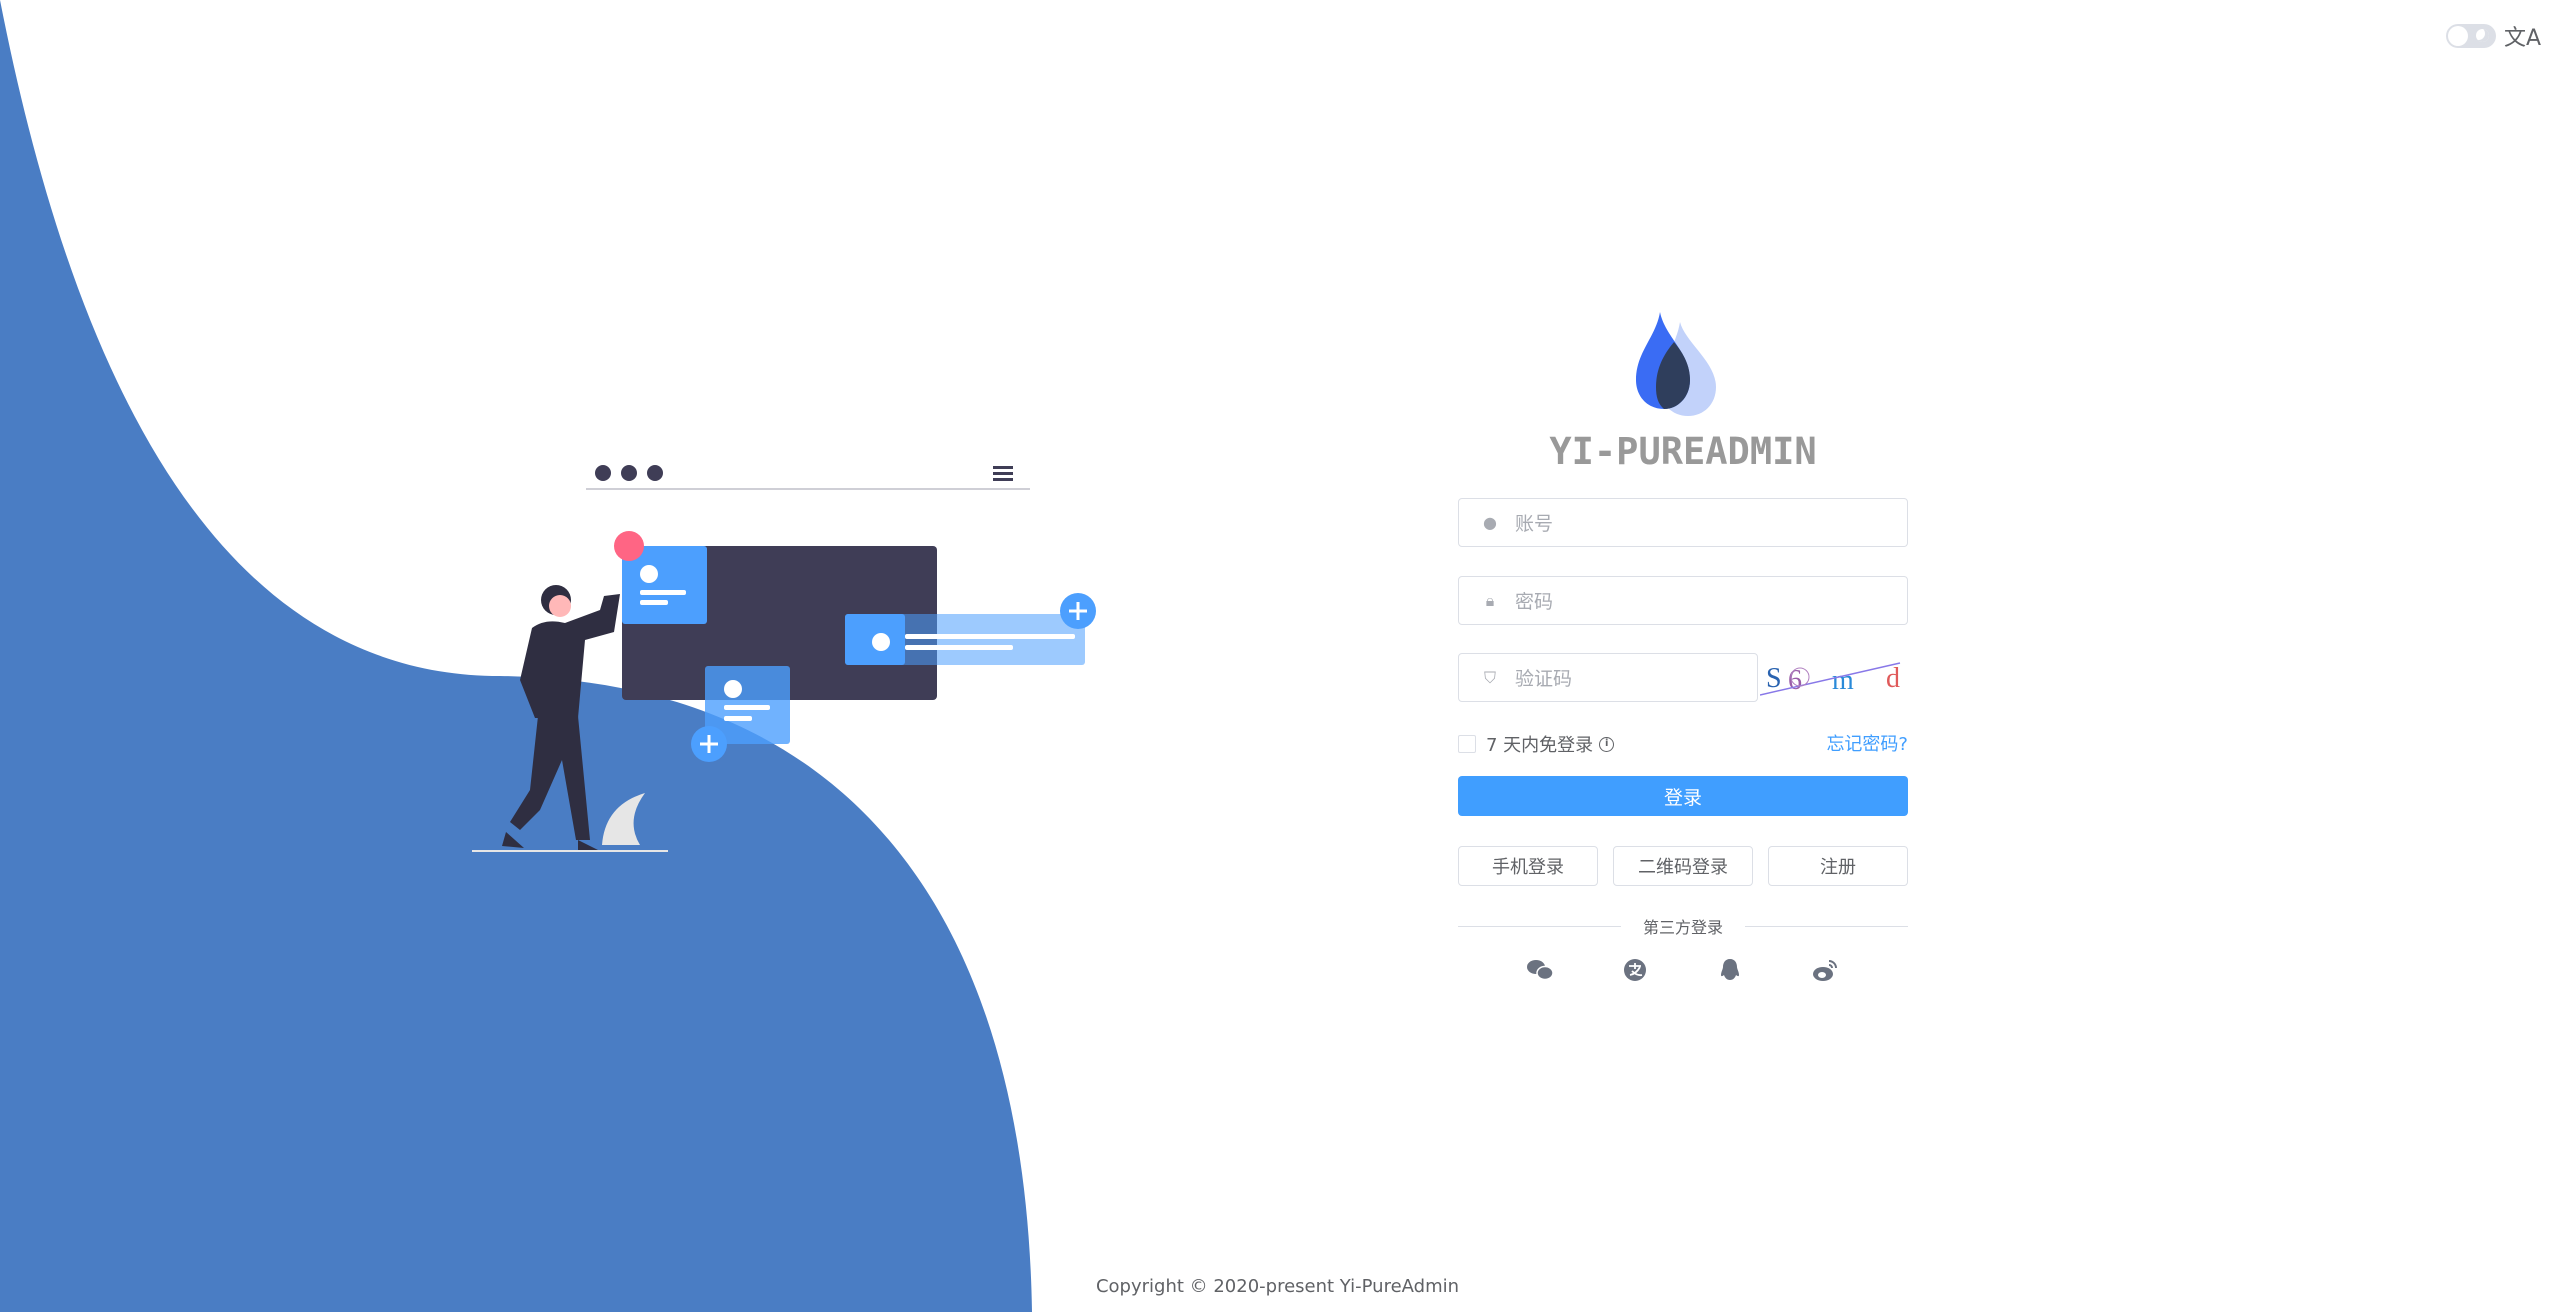  Describe the element at coordinates (1607, 744) in the screenshot. I see `info-icon: i` at that location.